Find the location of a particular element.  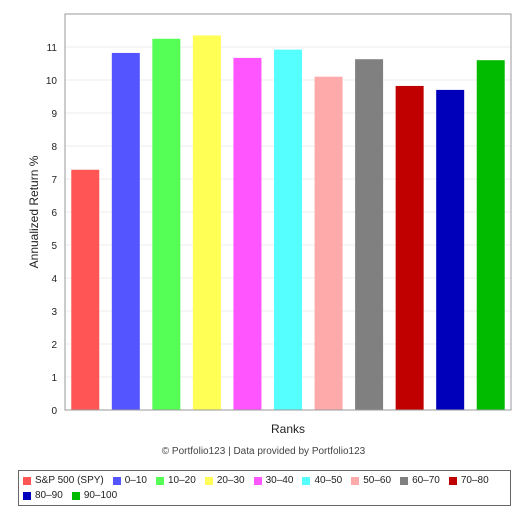

legend-label: S&P 500 (SPY) is located at coordinates (69, 480).